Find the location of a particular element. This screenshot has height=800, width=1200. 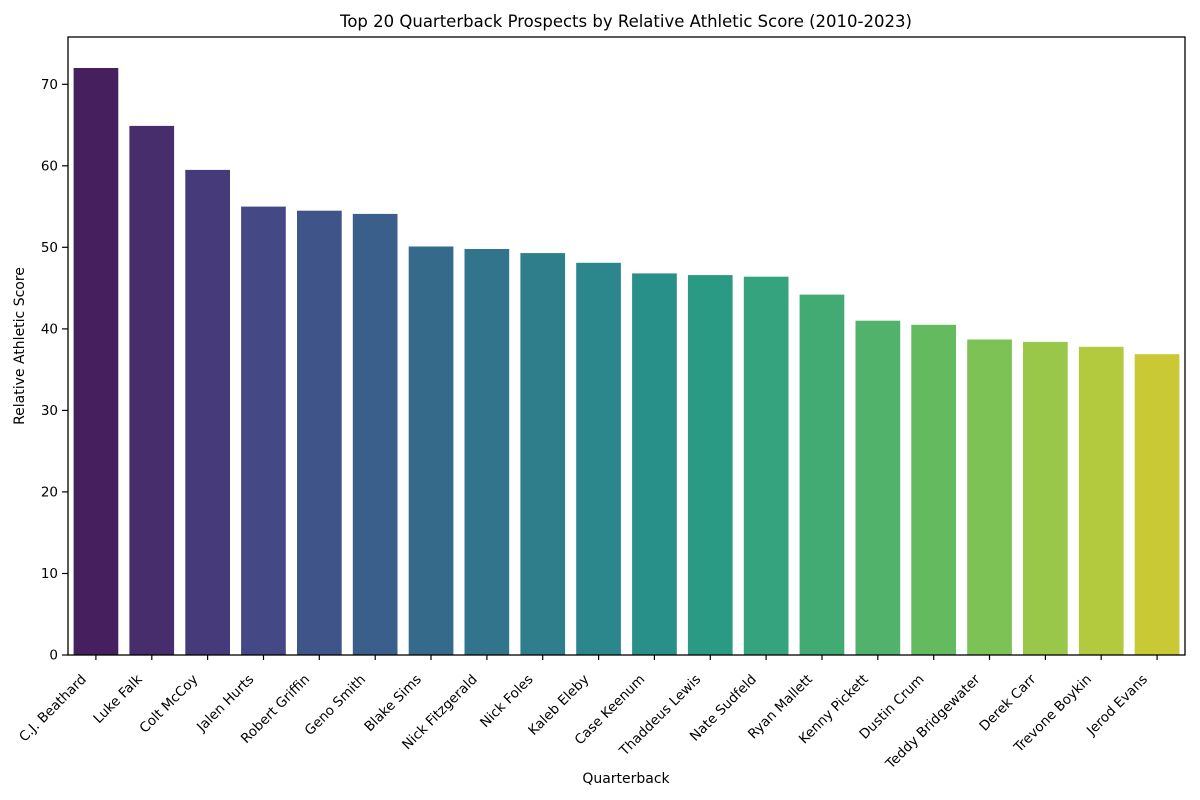

x-tick-label-teddy-bridgewater: Teddy Bridgewater is located at coordinates (933, 722).